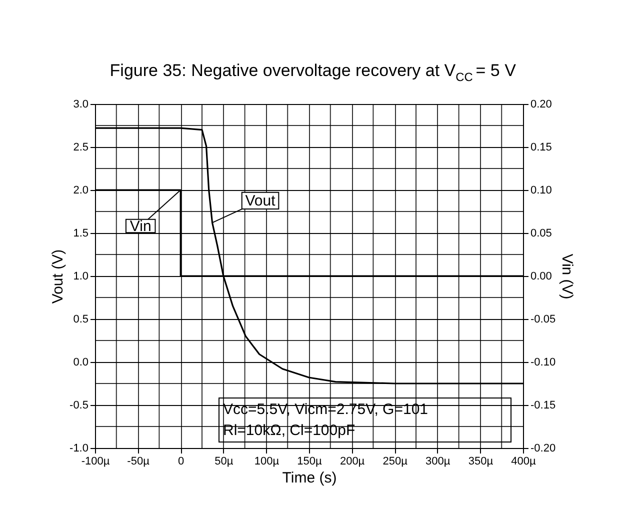 This screenshot has width=635, height=518. I want to click on x-tick-label: 300µ, so click(438, 462).